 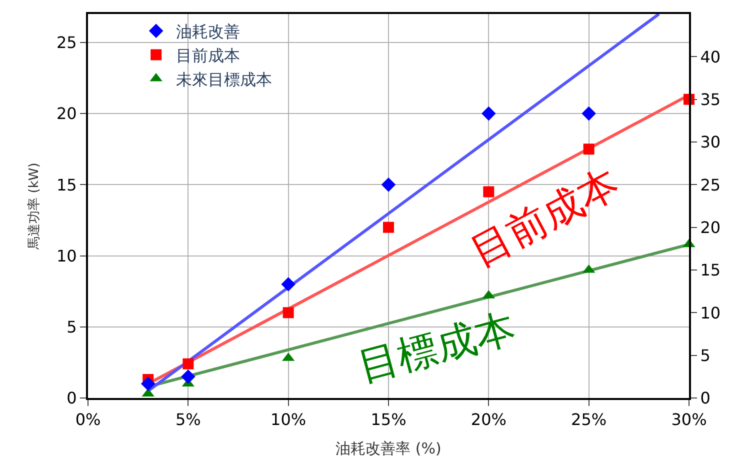 What do you see at coordinates (66, 42) in the screenshot?
I see `y-tick-label: 25` at bounding box center [66, 42].